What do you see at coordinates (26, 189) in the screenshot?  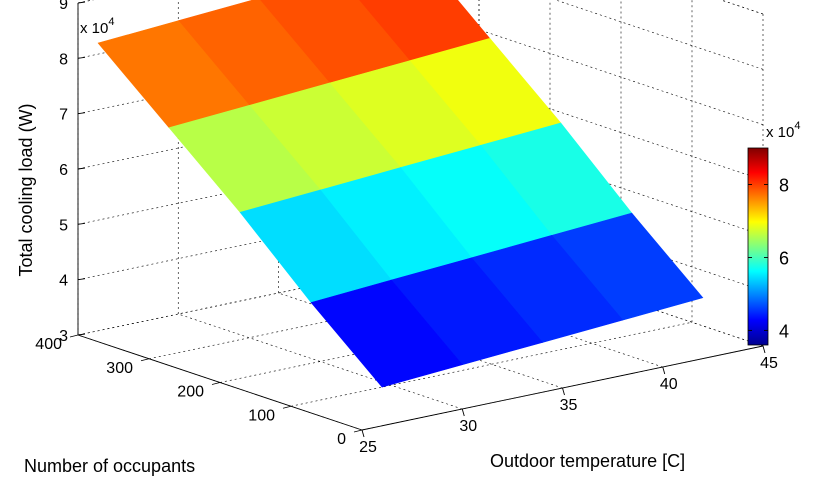 I see `z-axis-label: Total cooling load (W)` at bounding box center [26, 189].